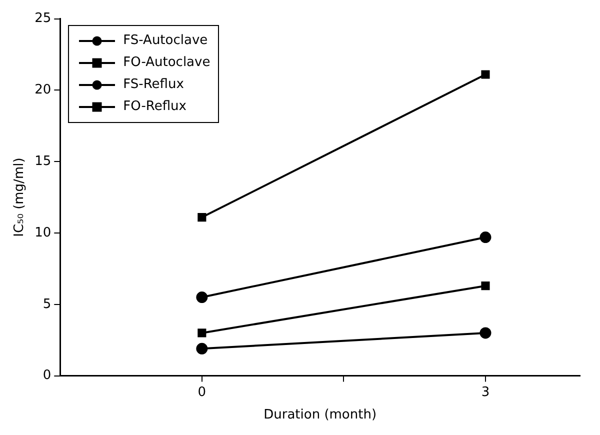 This screenshot has height=435, width=600. I want to click on y-tick-label: 5, so click(47, 304).